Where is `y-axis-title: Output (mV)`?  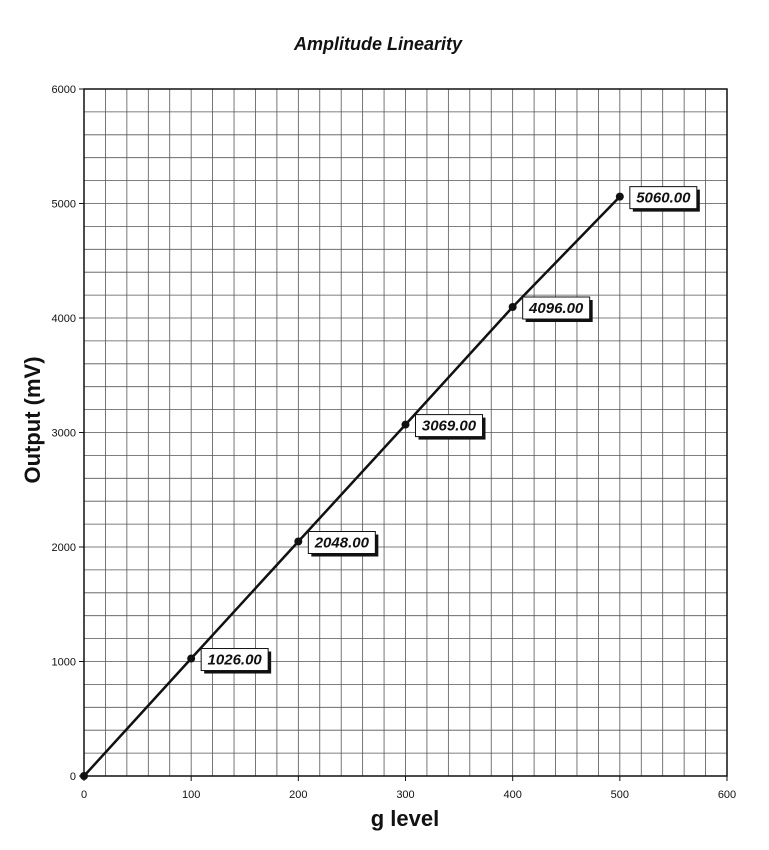 y-axis-title: Output (mV) is located at coordinates (32, 419).